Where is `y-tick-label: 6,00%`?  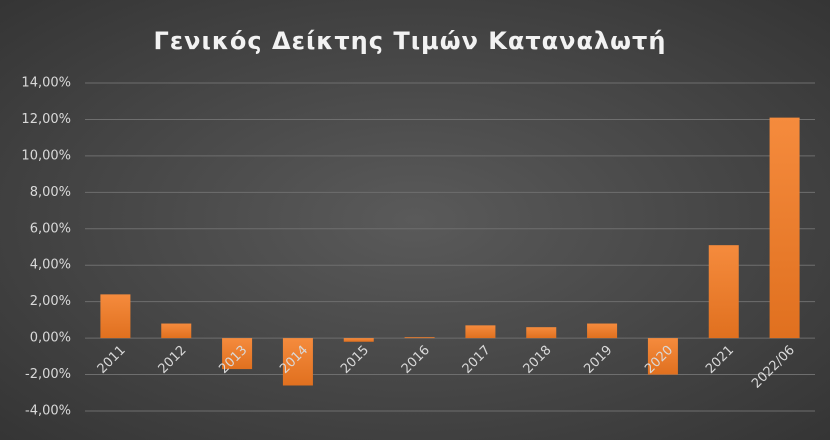
y-tick-label: 6,00% is located at coordinates (50, 228).